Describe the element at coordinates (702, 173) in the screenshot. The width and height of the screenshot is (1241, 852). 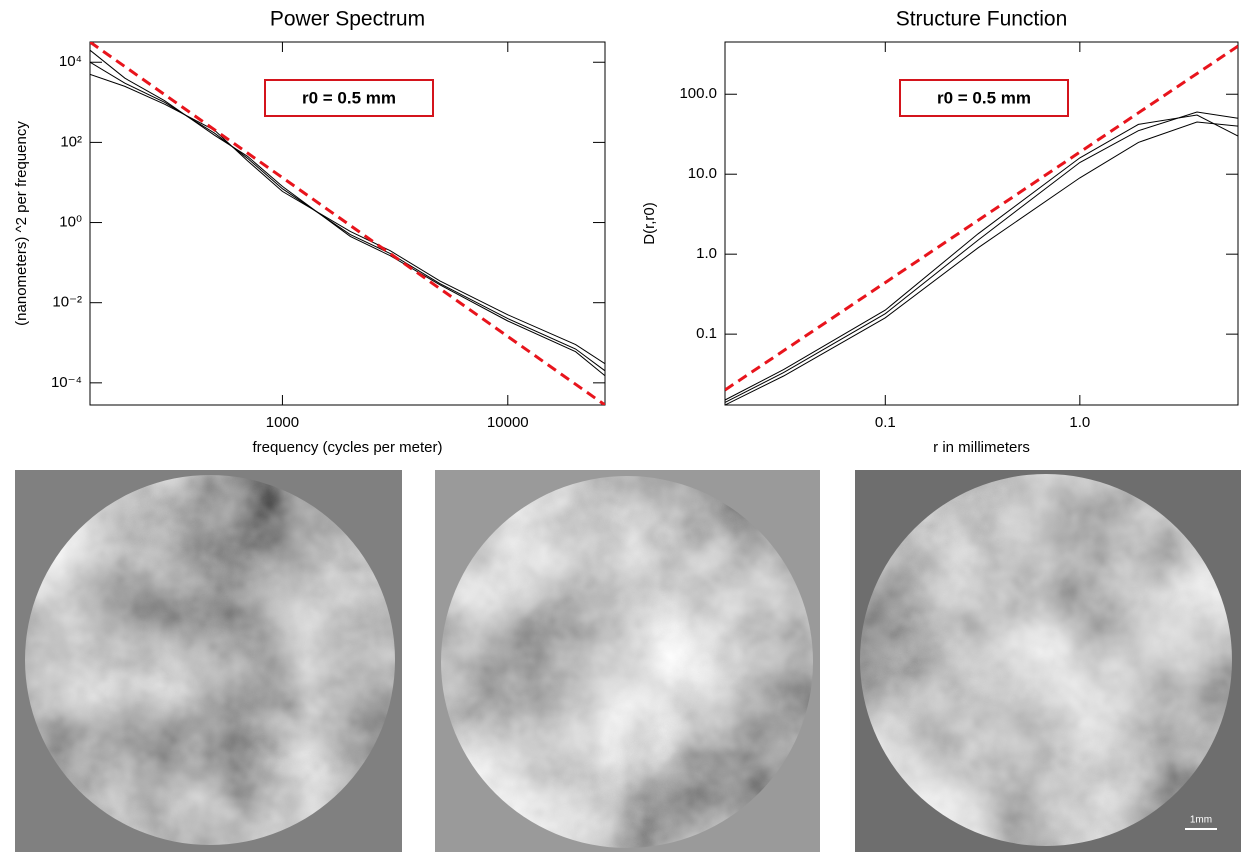
I see `y-tick-label: 10.0` at that location.